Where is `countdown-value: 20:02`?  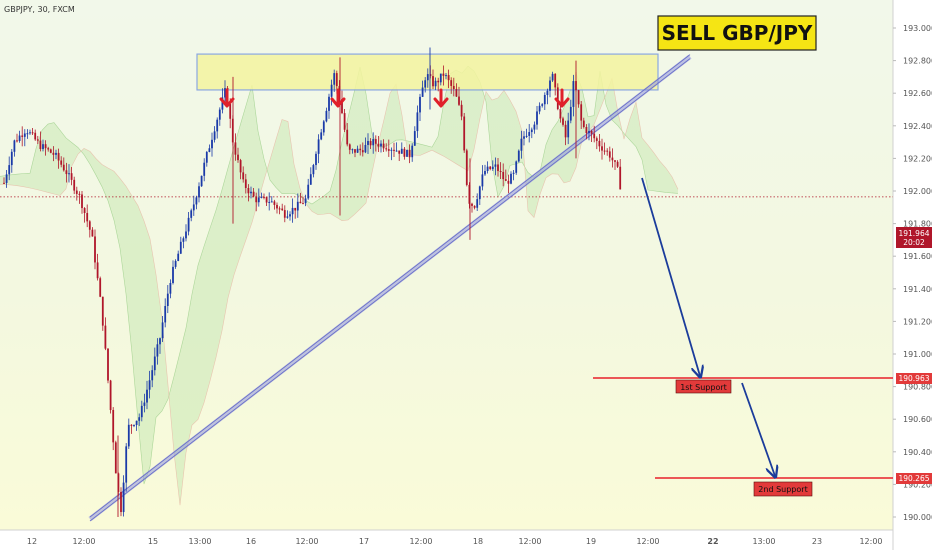
countdown-value: 20:02 is located at coordinates (914, 242).